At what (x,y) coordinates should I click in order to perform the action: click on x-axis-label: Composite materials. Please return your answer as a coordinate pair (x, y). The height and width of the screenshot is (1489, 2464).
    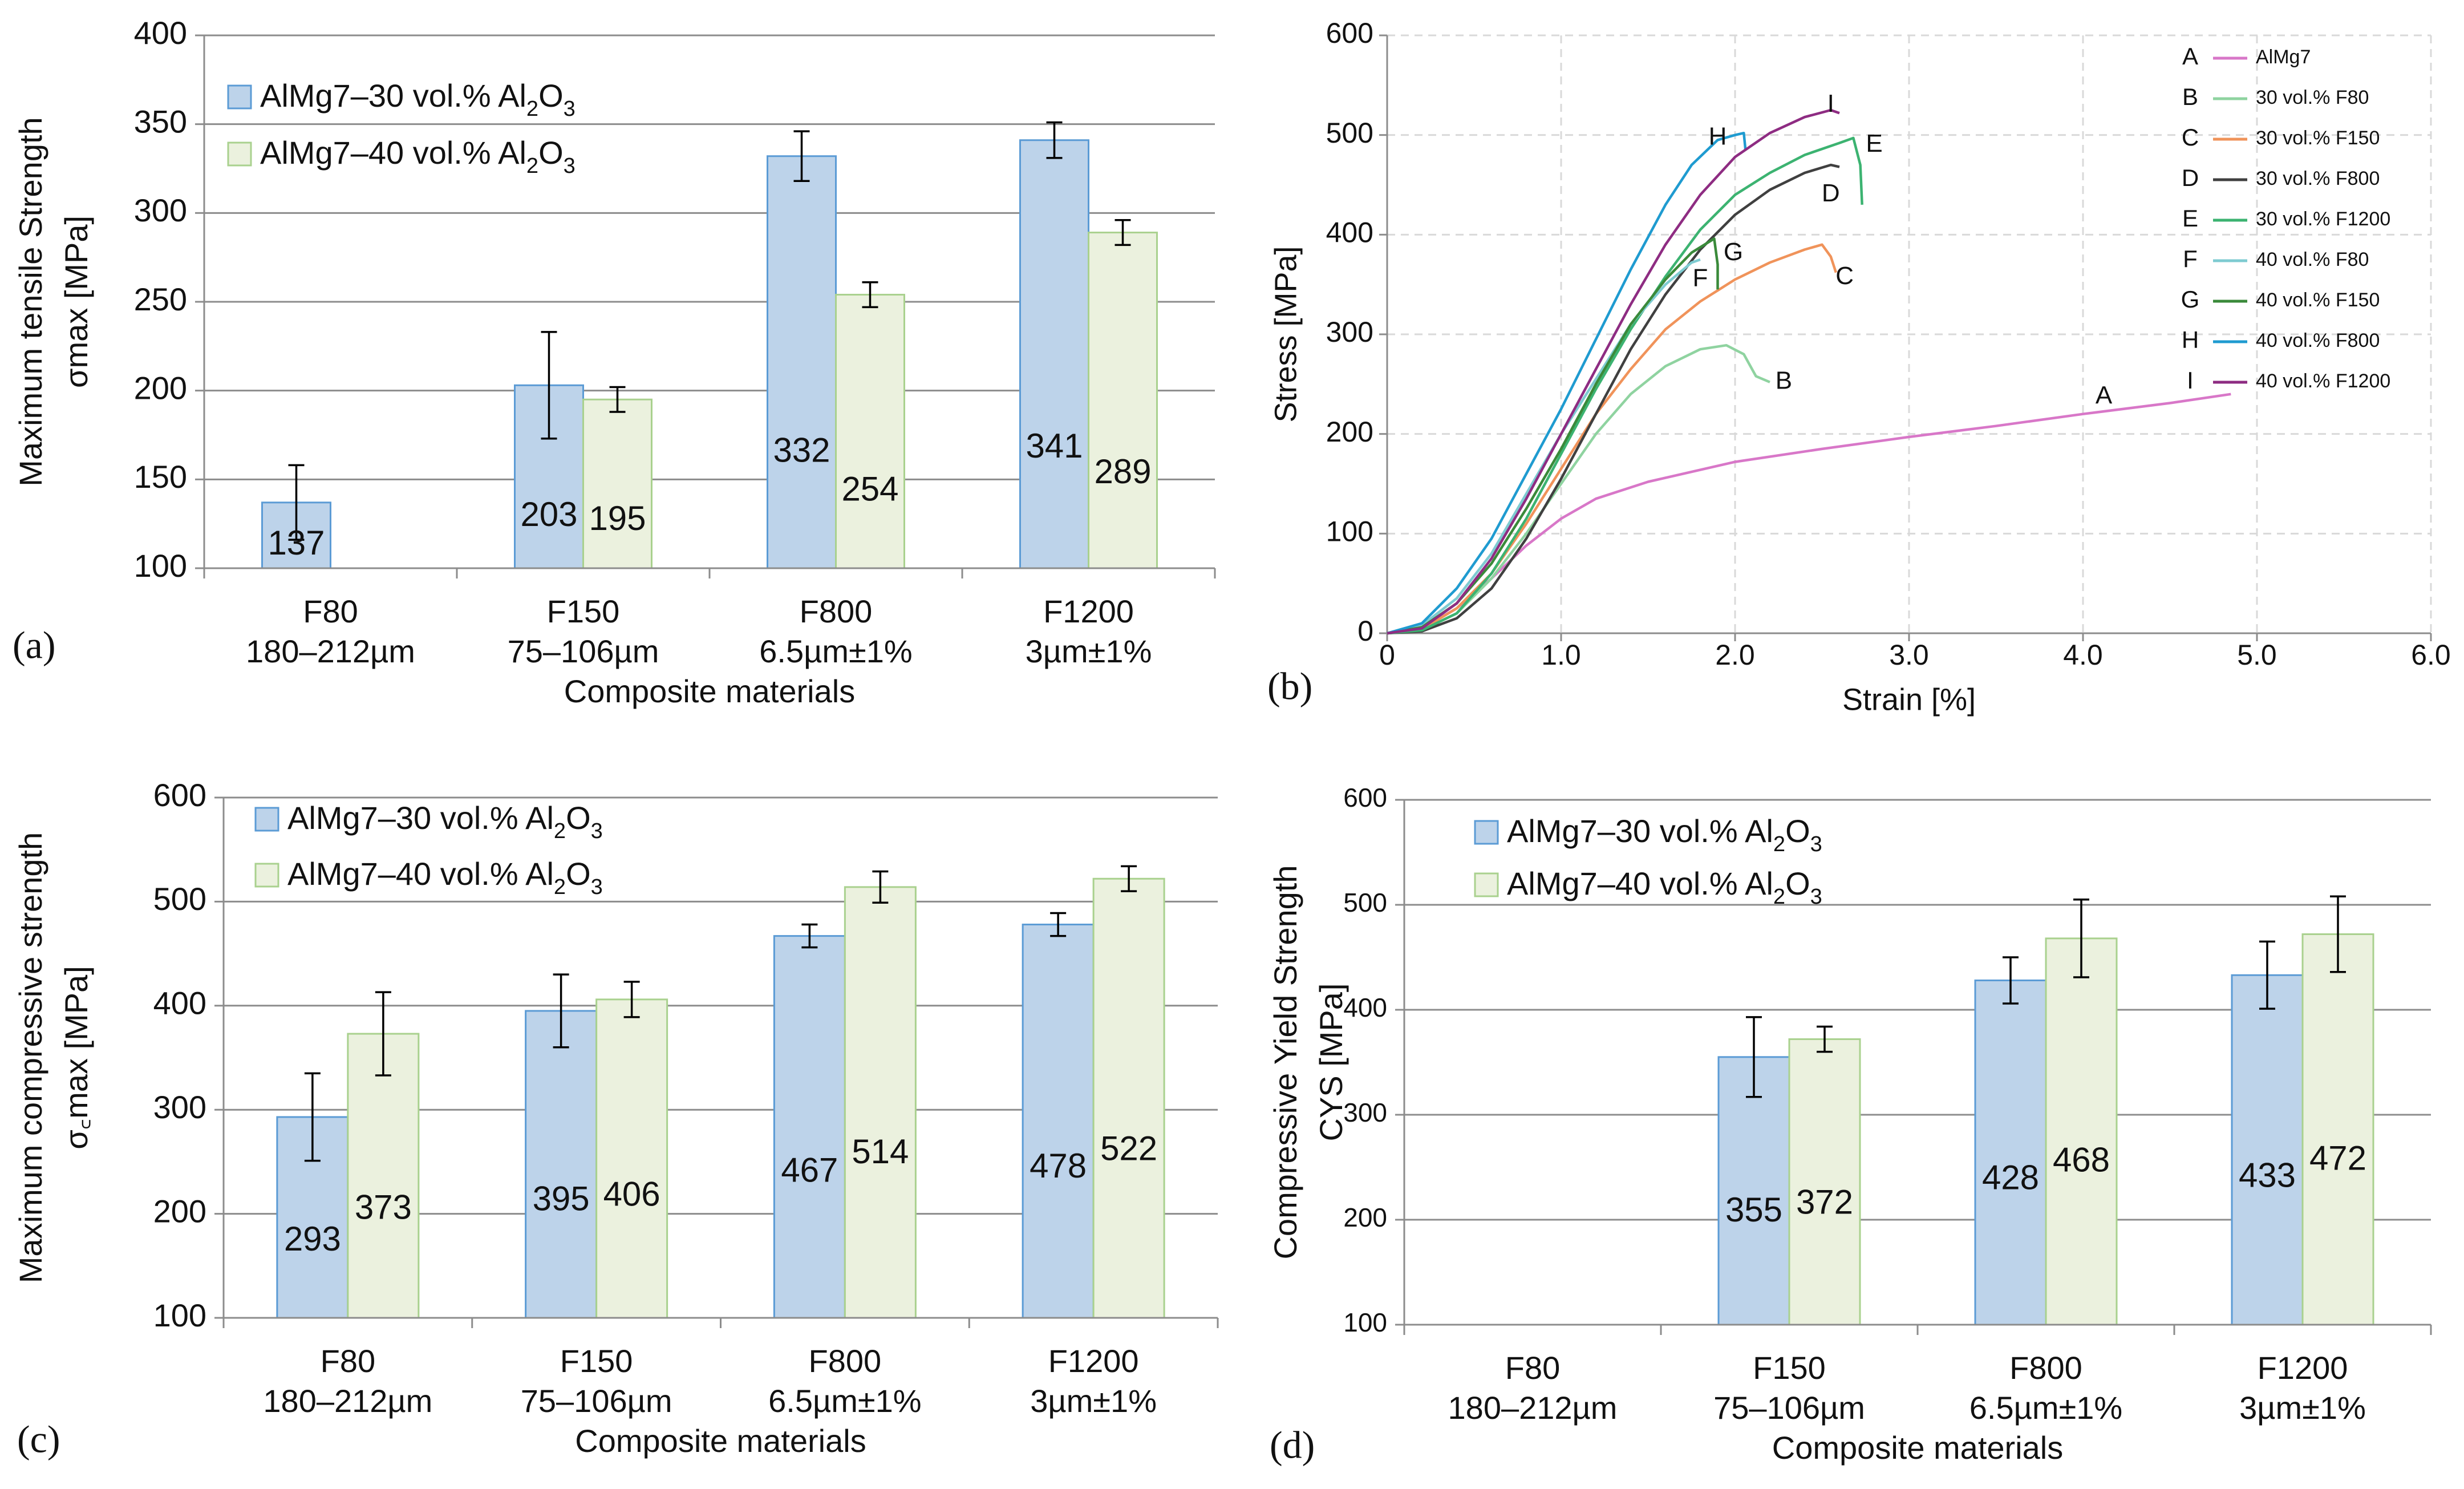
    Looking at the image, I should click on (1918, 1448).